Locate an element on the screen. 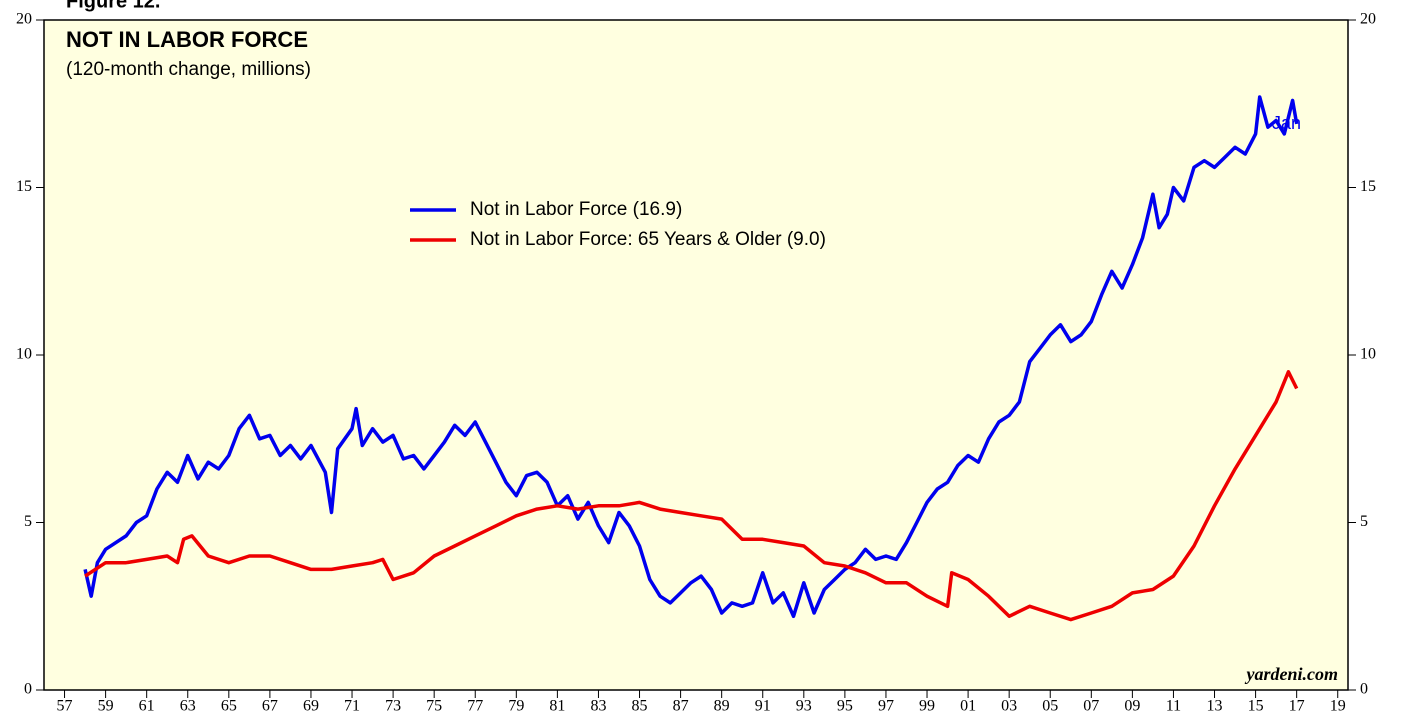 Image resolution: width=1408 pixels, height=721 pixels. x-tick-label: 69 is located at coordinates (311, 706).